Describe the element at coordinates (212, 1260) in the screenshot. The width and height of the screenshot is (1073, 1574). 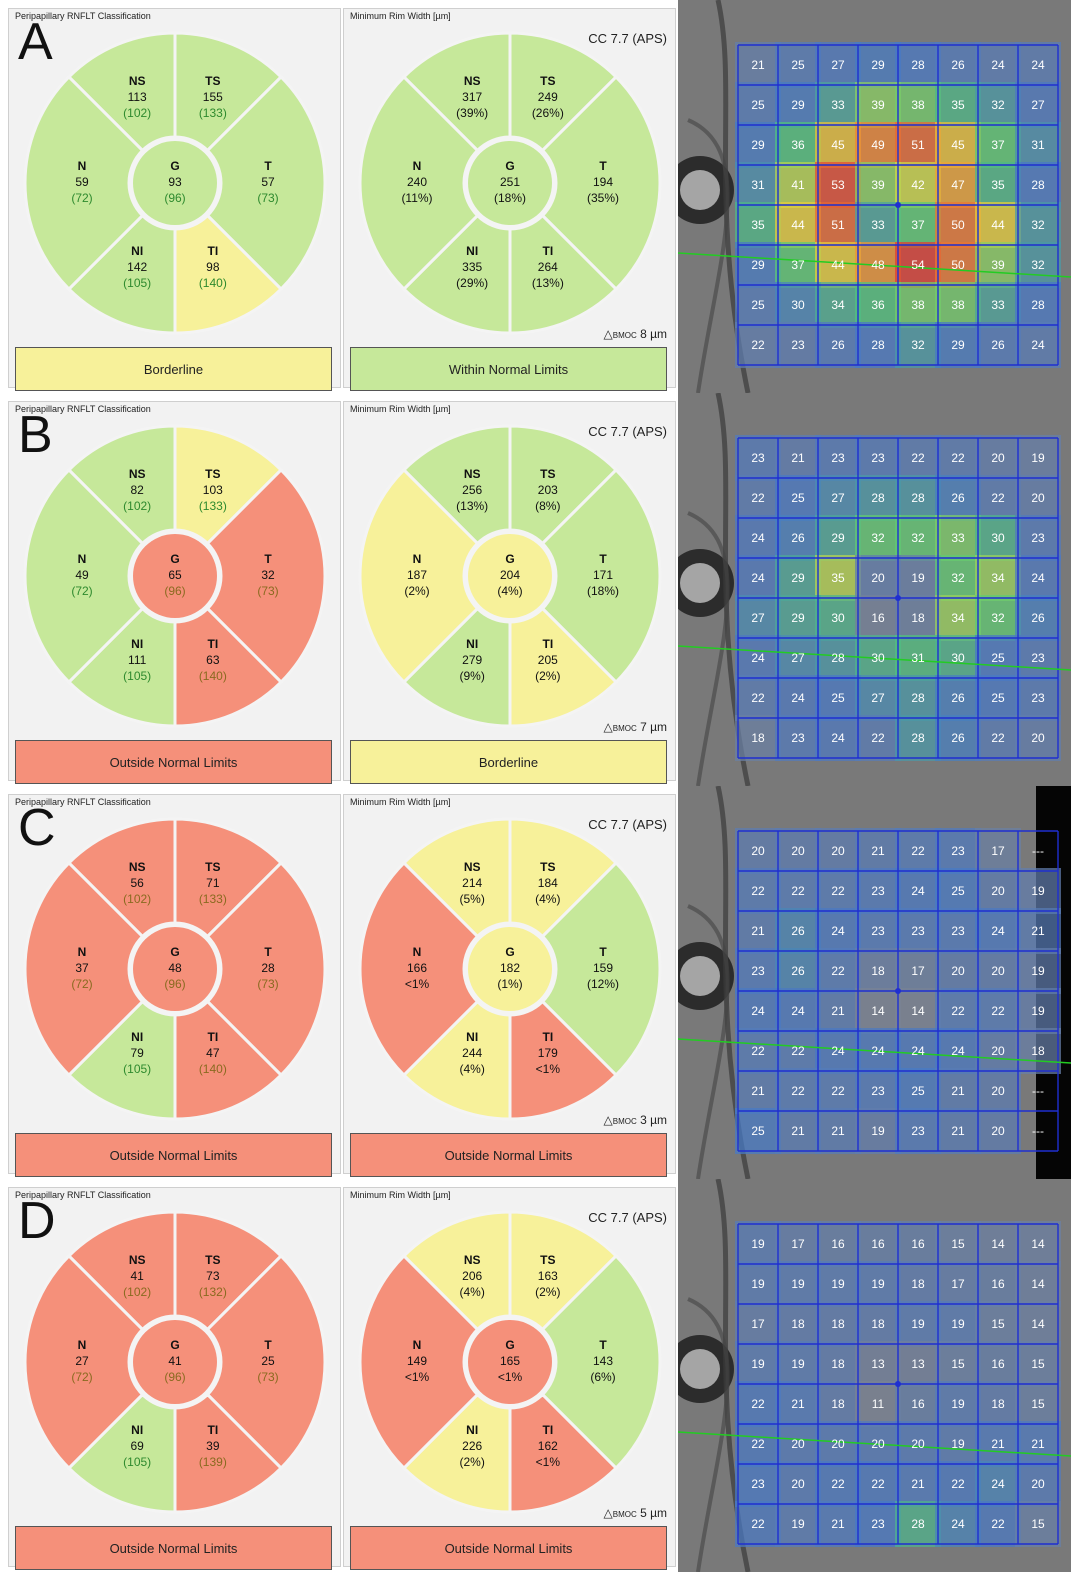
I see `sector-name: TS` at that location.